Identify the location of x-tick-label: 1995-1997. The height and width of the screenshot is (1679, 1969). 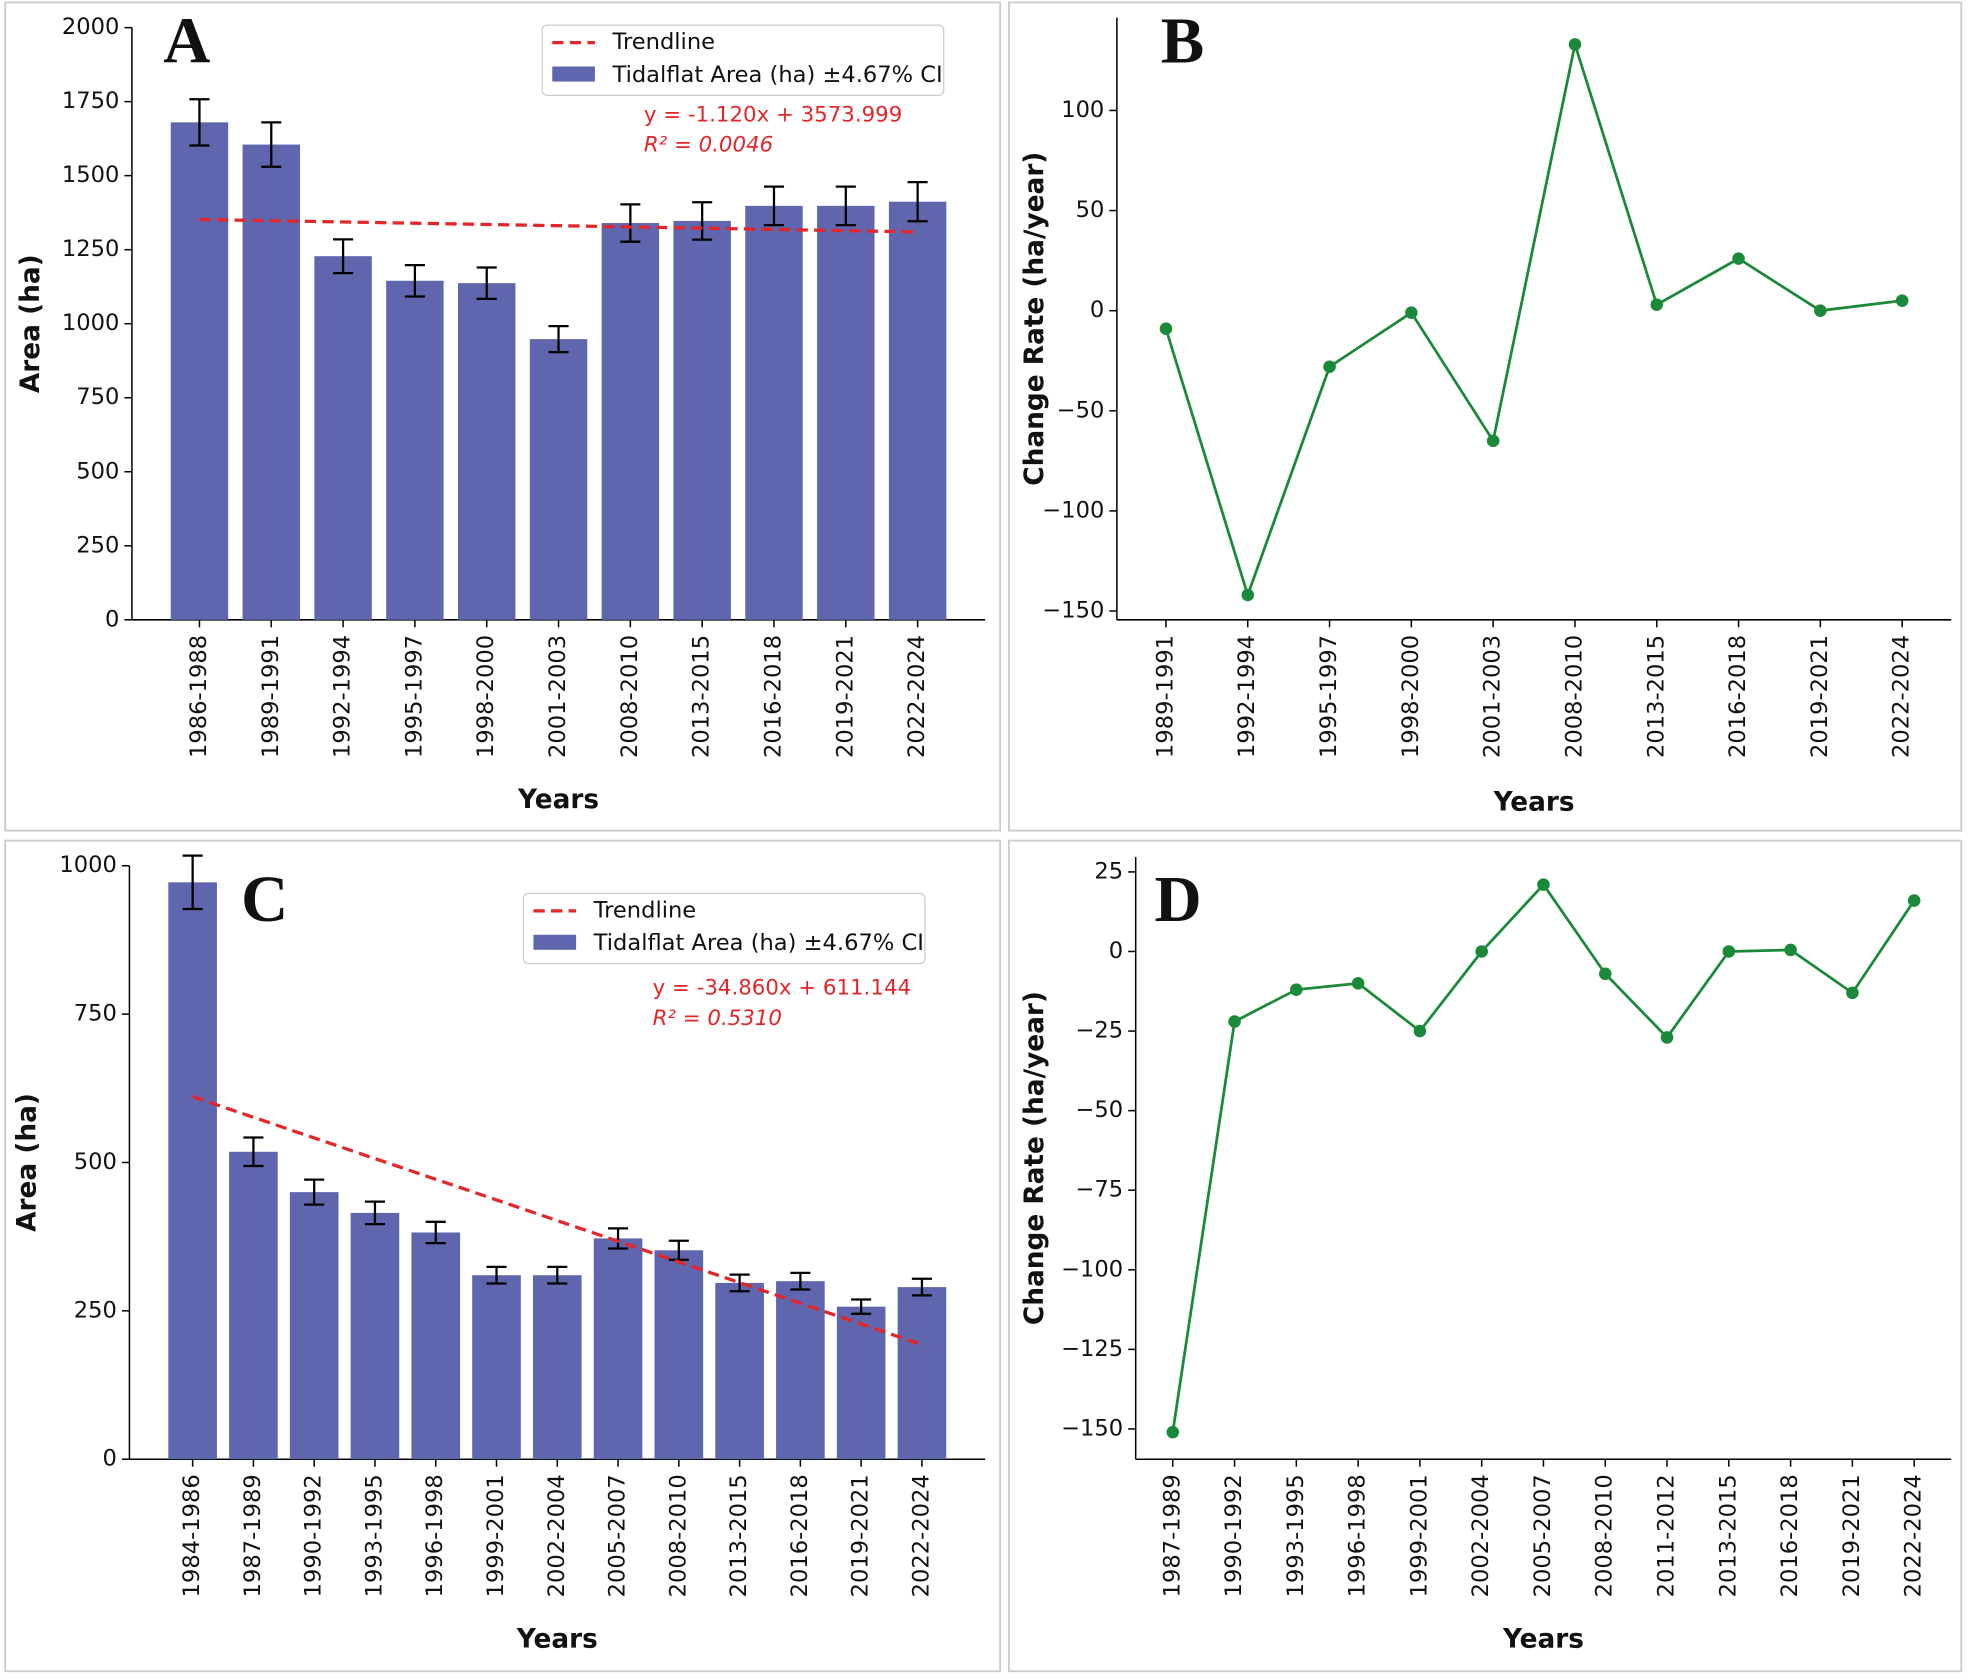
(414, 696).